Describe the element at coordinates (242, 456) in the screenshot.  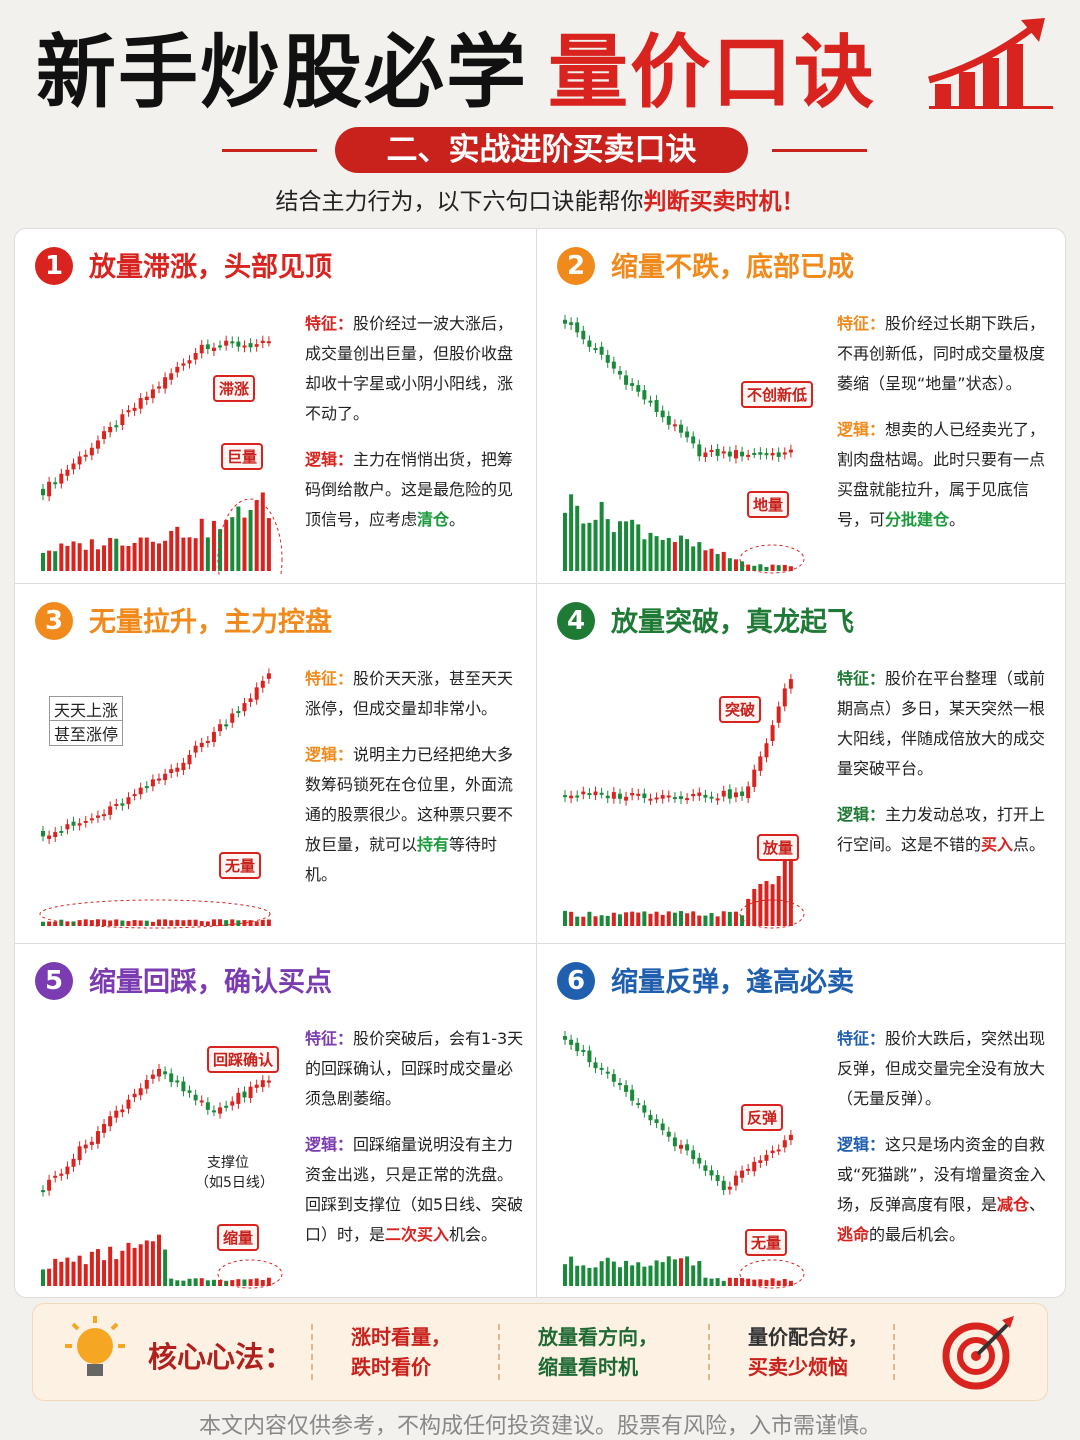
I see `annotation: 巨量` at that location.